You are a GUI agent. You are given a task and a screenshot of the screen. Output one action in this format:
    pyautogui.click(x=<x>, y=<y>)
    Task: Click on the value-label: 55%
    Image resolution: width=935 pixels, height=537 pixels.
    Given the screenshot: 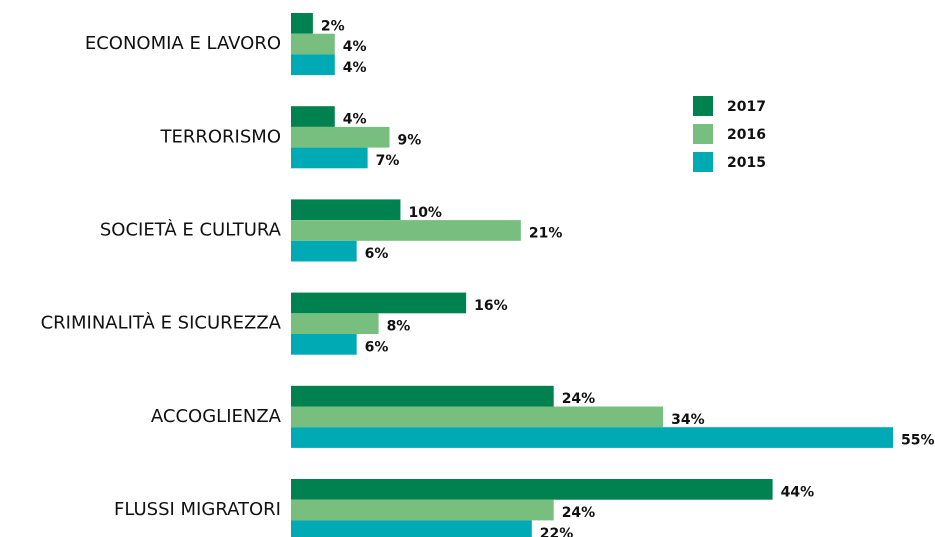 What is the action you would take?
    pyautogui.click(x=918, y=441)
    